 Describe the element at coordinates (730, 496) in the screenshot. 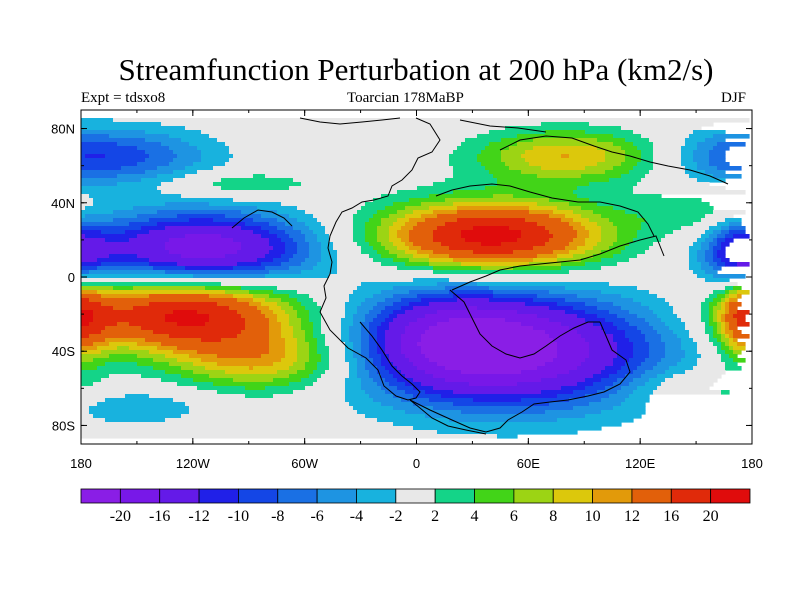

I see `colorbar-swatch` at that location.